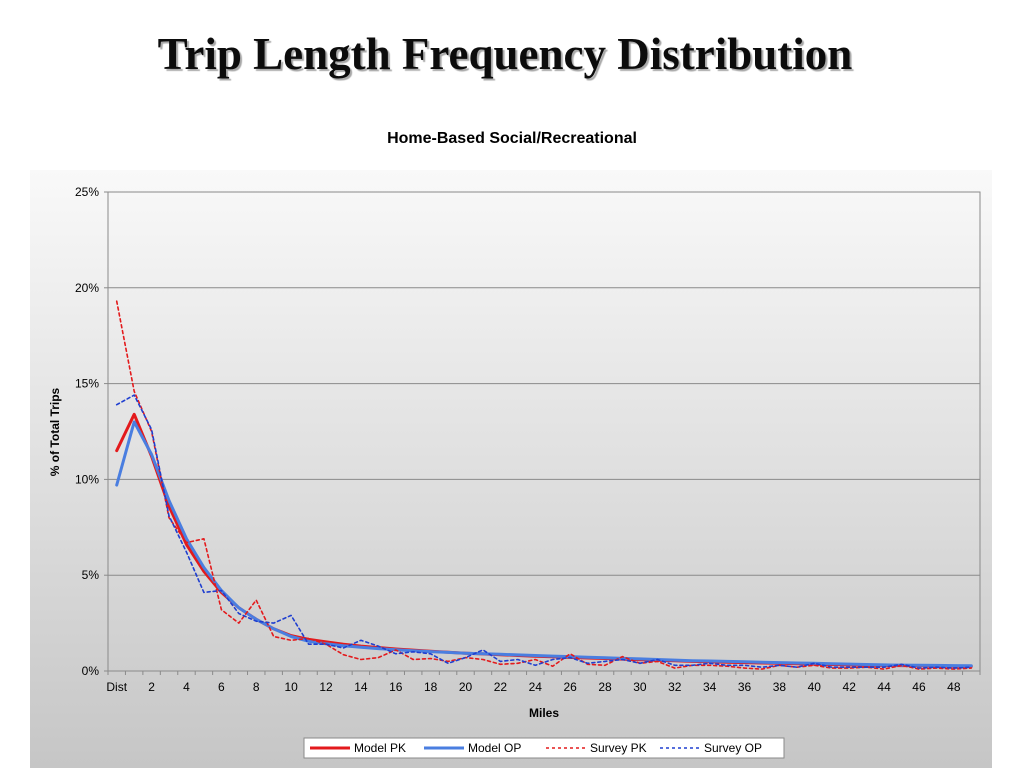 Image resolution: width=1024 pixels, height=768 pixels. What do you see at coordinates (884, 687) in the screenshot?
I see `x-tick-label: 44` at bounding box center [884, 687].